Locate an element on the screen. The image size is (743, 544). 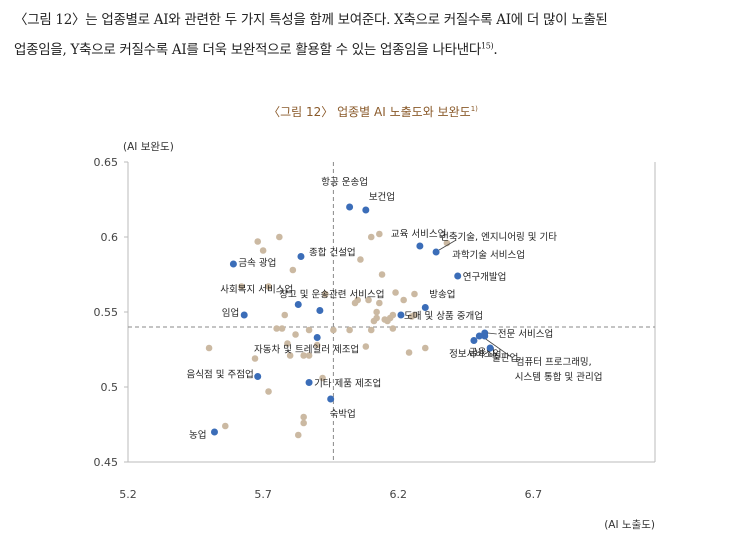
industry-point-label: 연구개발업 is located at coordinates (485, 277).